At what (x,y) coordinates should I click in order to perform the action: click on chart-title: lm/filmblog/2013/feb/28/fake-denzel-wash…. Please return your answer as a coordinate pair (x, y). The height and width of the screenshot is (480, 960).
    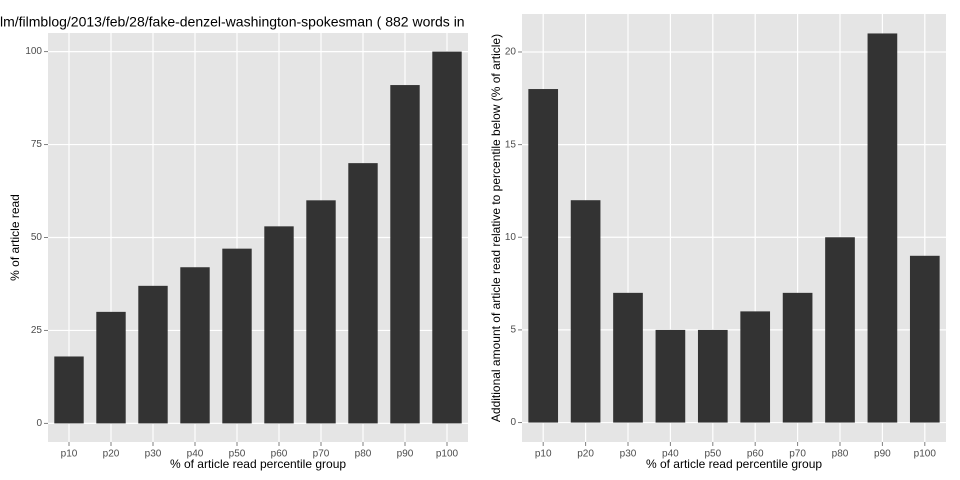
    Looking at the image, I should click on (232, 22).